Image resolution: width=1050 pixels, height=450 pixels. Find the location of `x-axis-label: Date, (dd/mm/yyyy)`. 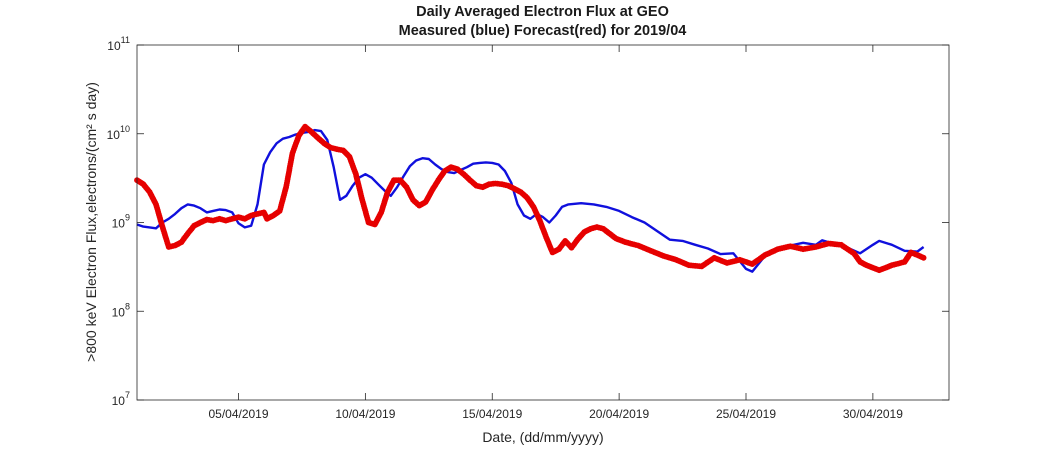

x-axis-label: Date, (dd/mm/yyyy) is located at coordinates (542, 437).